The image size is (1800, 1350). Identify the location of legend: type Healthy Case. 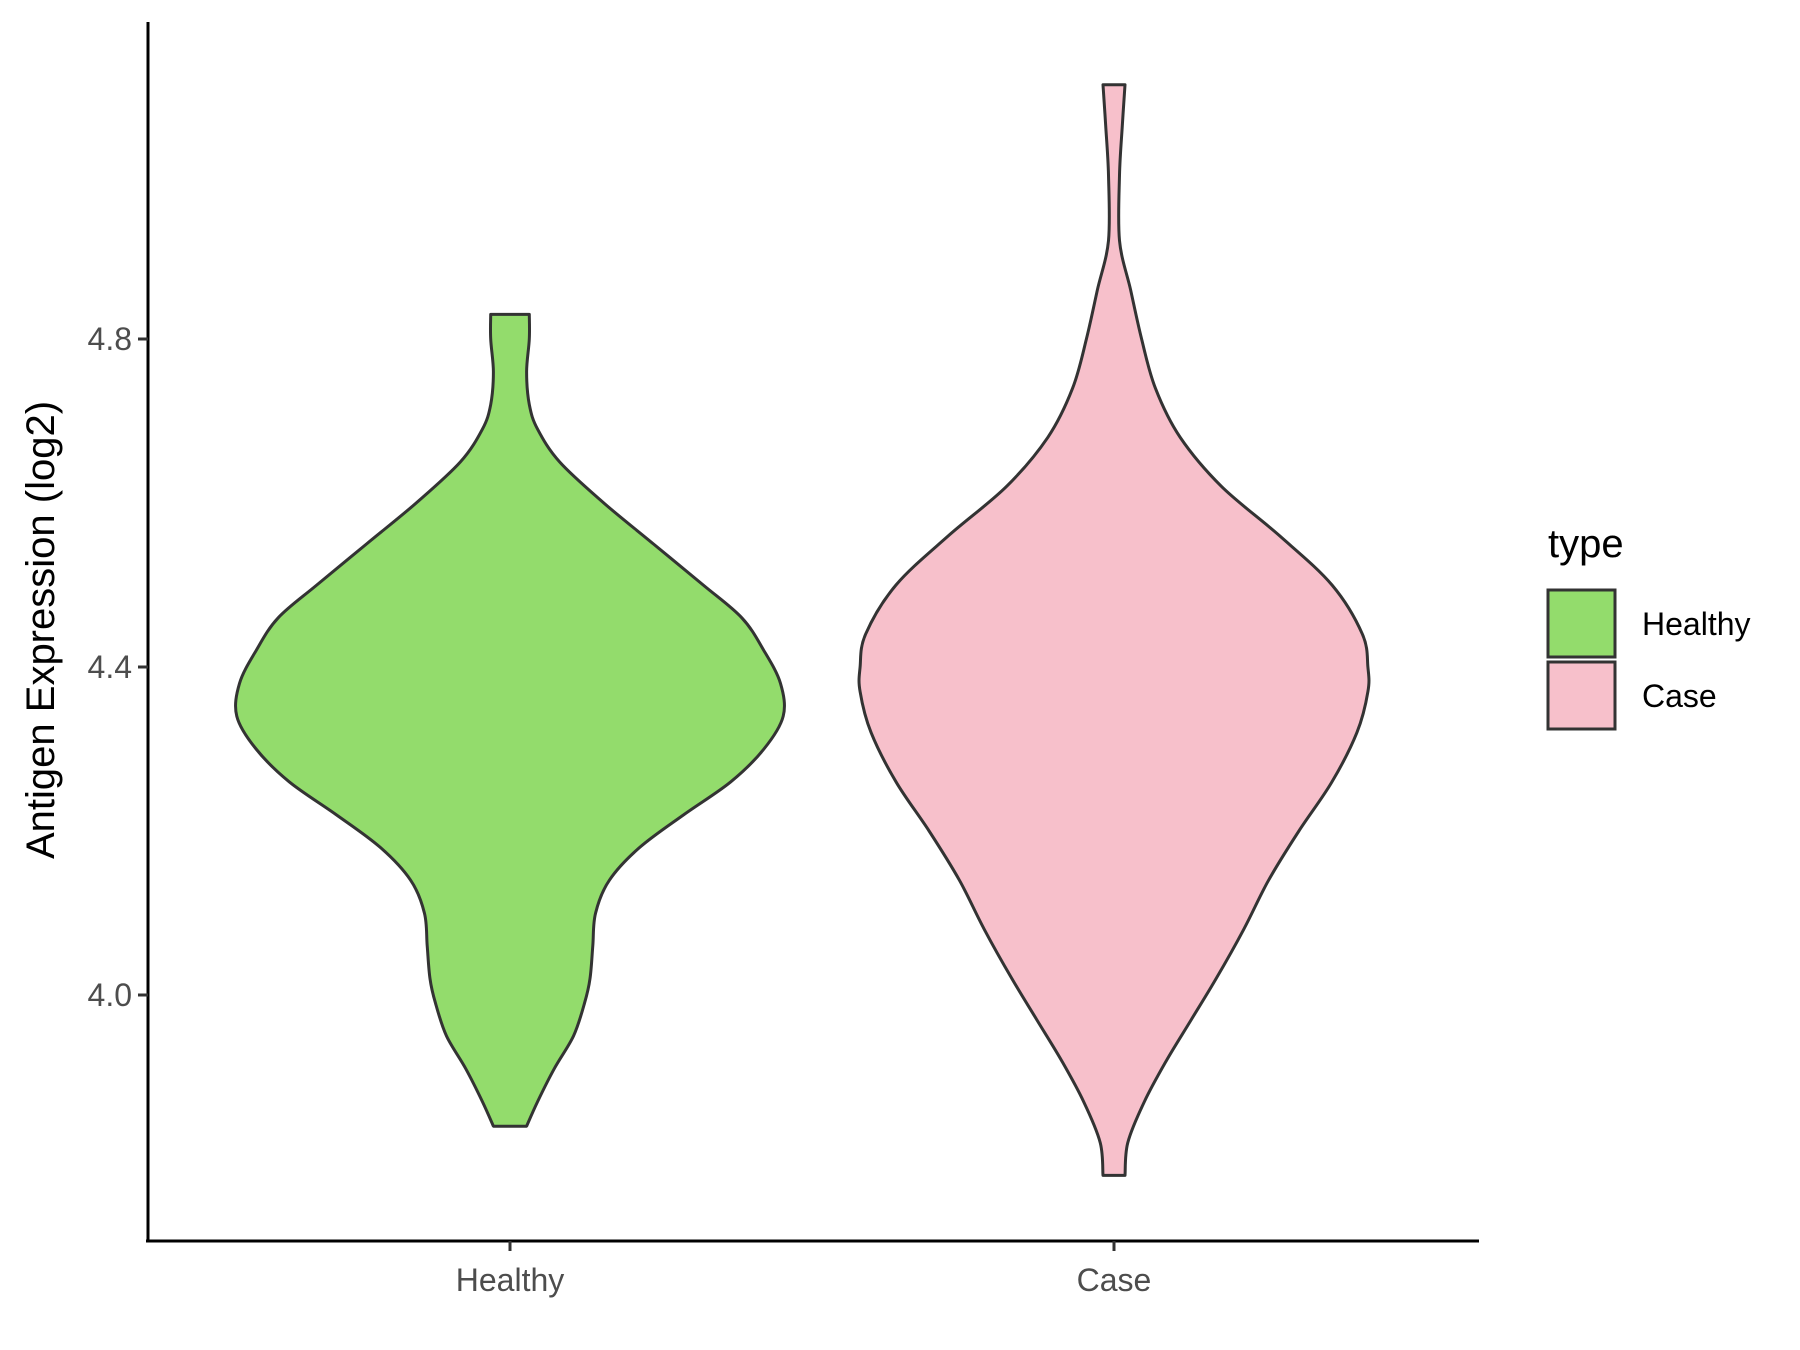
(1648, 626).